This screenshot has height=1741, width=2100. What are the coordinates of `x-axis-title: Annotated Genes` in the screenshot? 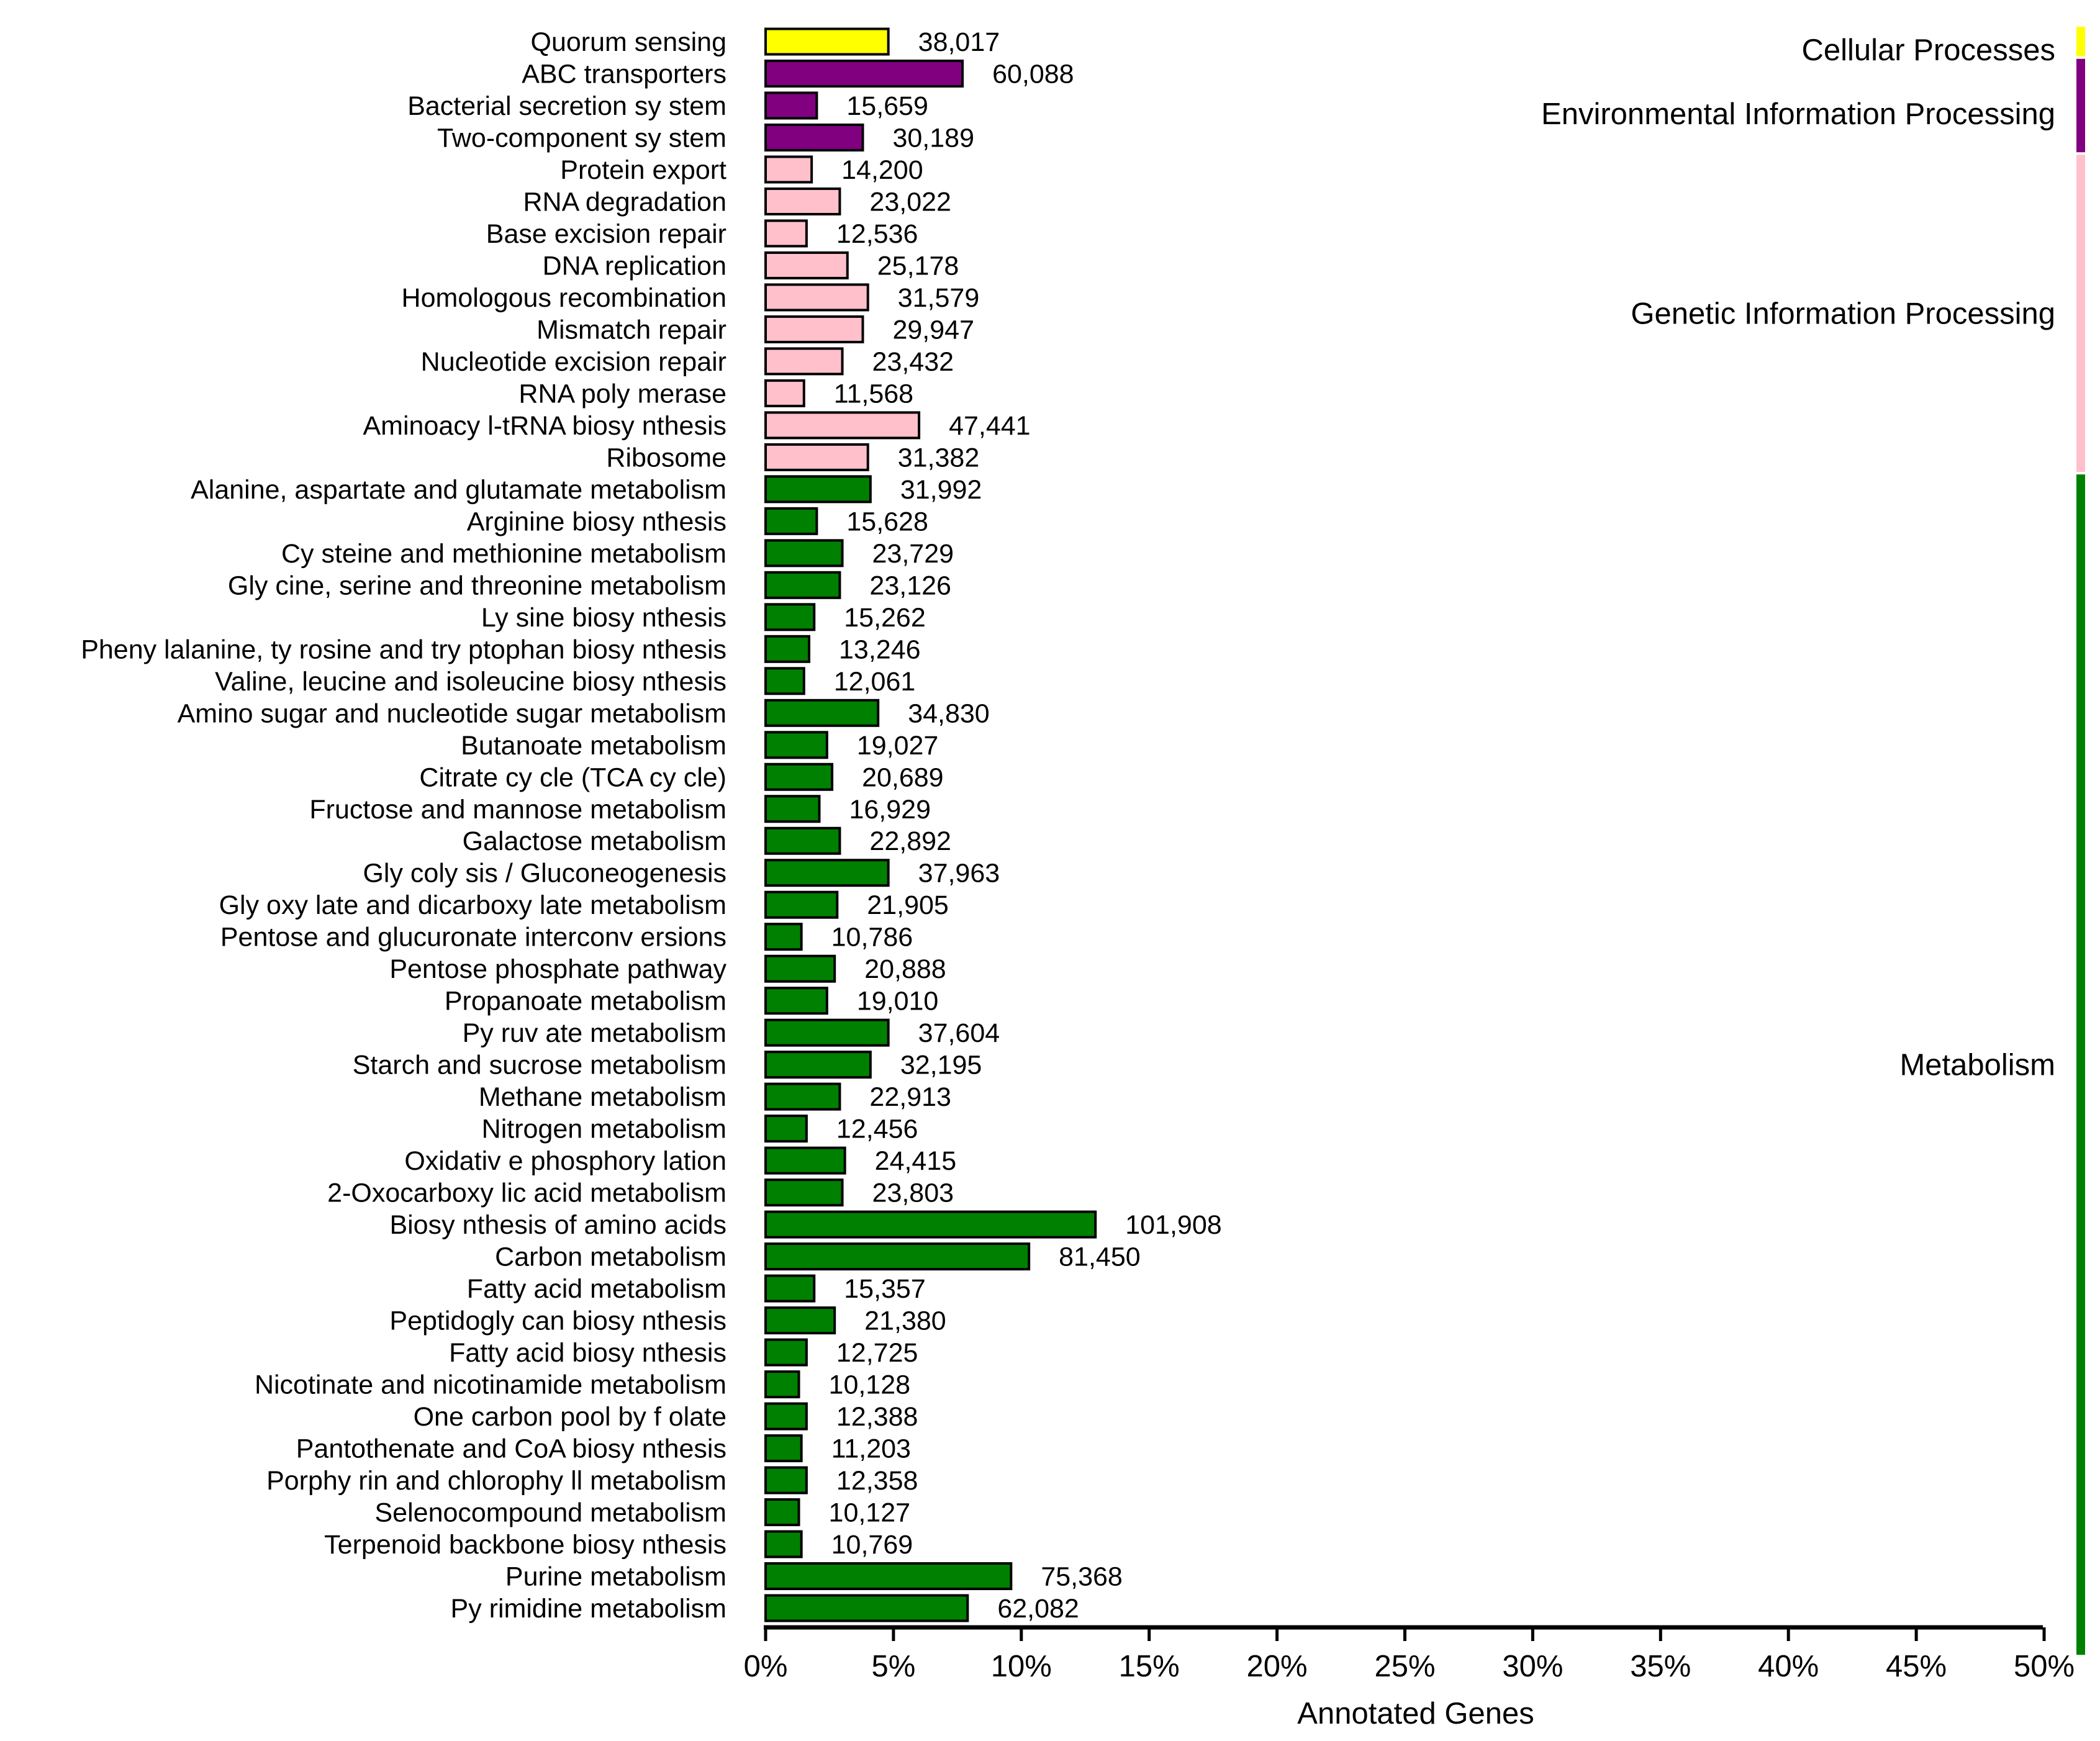 It's located at (1415, 1713).